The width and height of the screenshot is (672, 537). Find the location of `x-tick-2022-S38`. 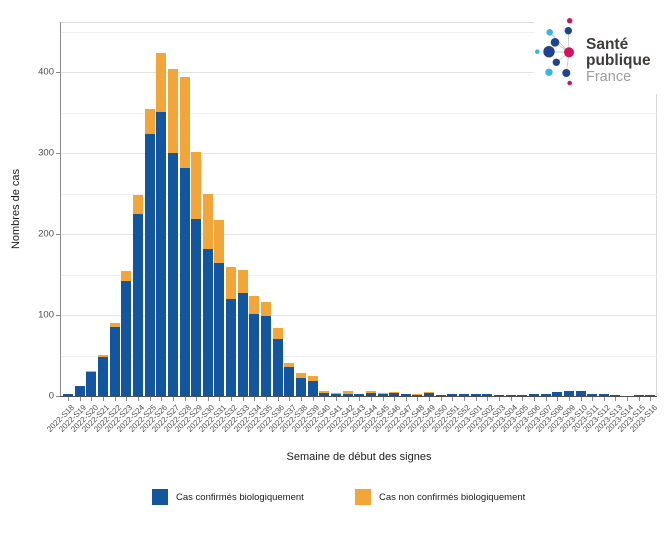

x-tick-2022-S38 is located at coordinates (301, 399).